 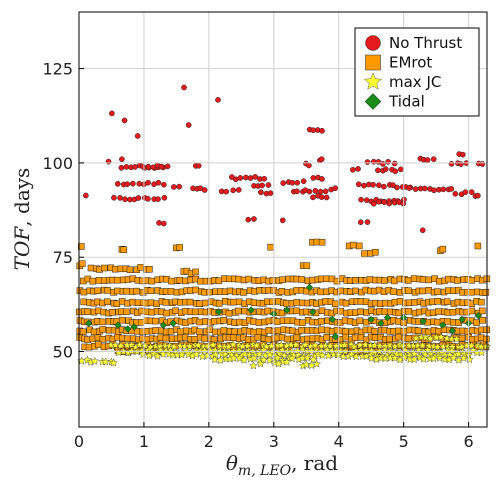 I want to click on y-tick-label: 100, so click(x=57, y=163).